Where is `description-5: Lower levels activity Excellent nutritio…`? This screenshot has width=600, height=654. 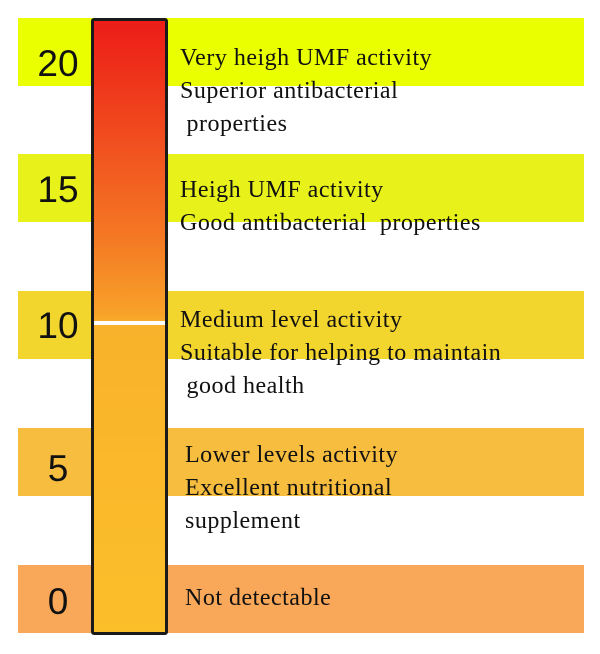
description-5: Lower levels activity Excellent nutritio… is located at coordinates (291, 488).